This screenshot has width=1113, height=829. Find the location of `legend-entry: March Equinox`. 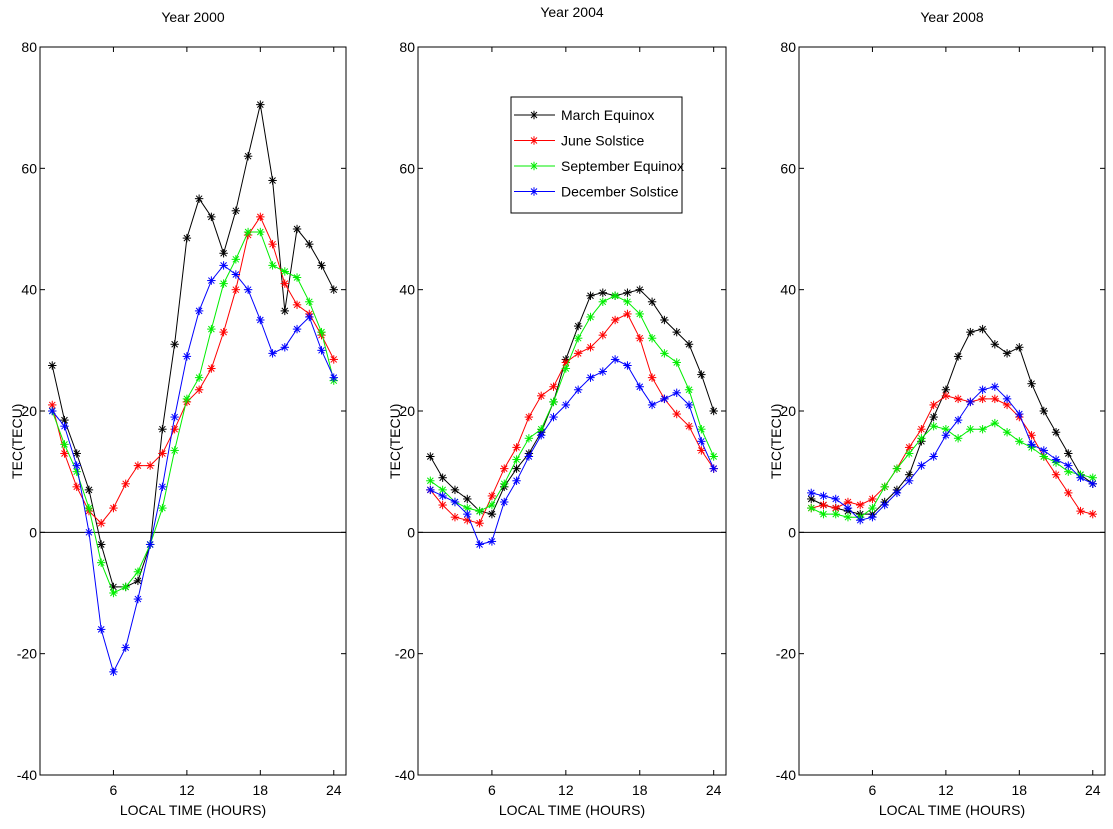

legend-entry: March Equinox is located at coordinates (584, 115).